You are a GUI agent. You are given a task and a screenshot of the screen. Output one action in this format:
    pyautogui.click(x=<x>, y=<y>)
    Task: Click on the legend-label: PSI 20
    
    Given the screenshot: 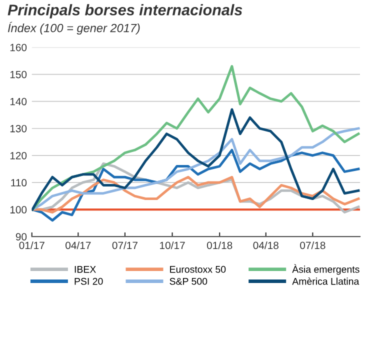 What is the action you would take?
    pyautogui.click(x=88, y=281)
    